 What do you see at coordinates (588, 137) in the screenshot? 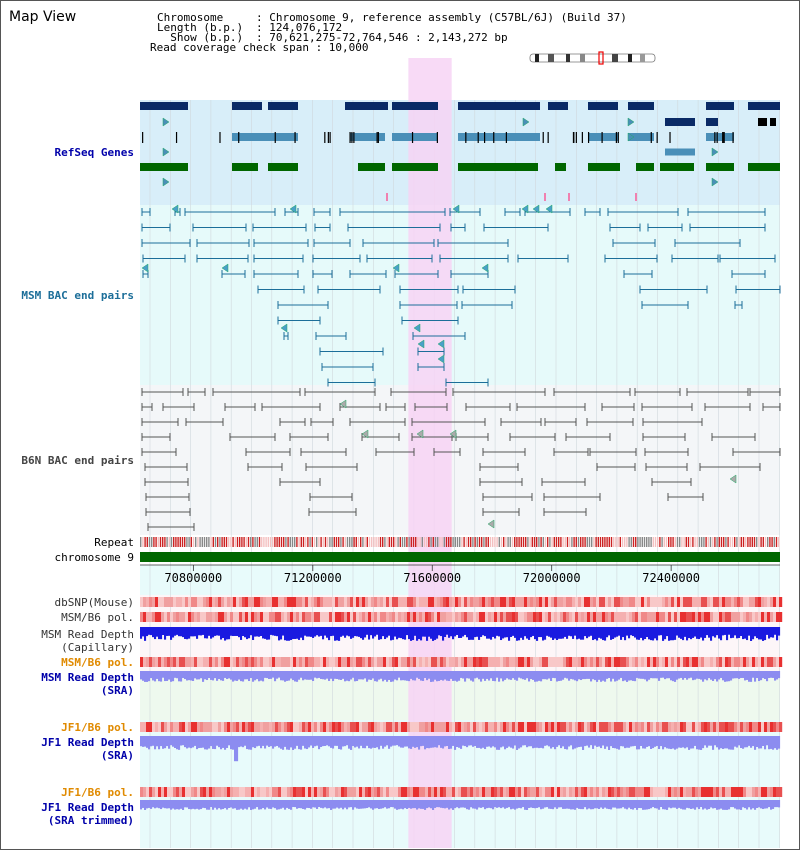
I see `refseq-exon-tick` at bounding box center [588, 137].